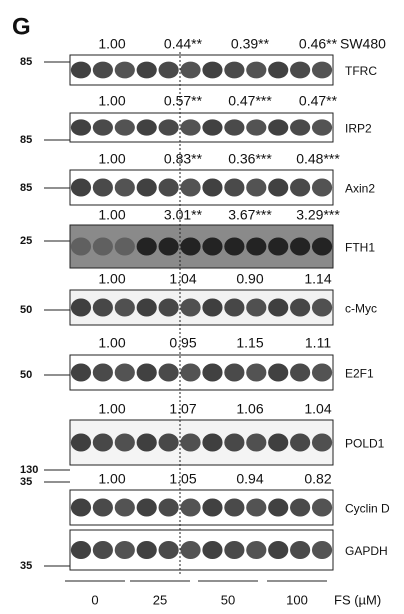 This screenshot has height=614, width=404. I want to click on cell-line: SW480, so click(363, 44).